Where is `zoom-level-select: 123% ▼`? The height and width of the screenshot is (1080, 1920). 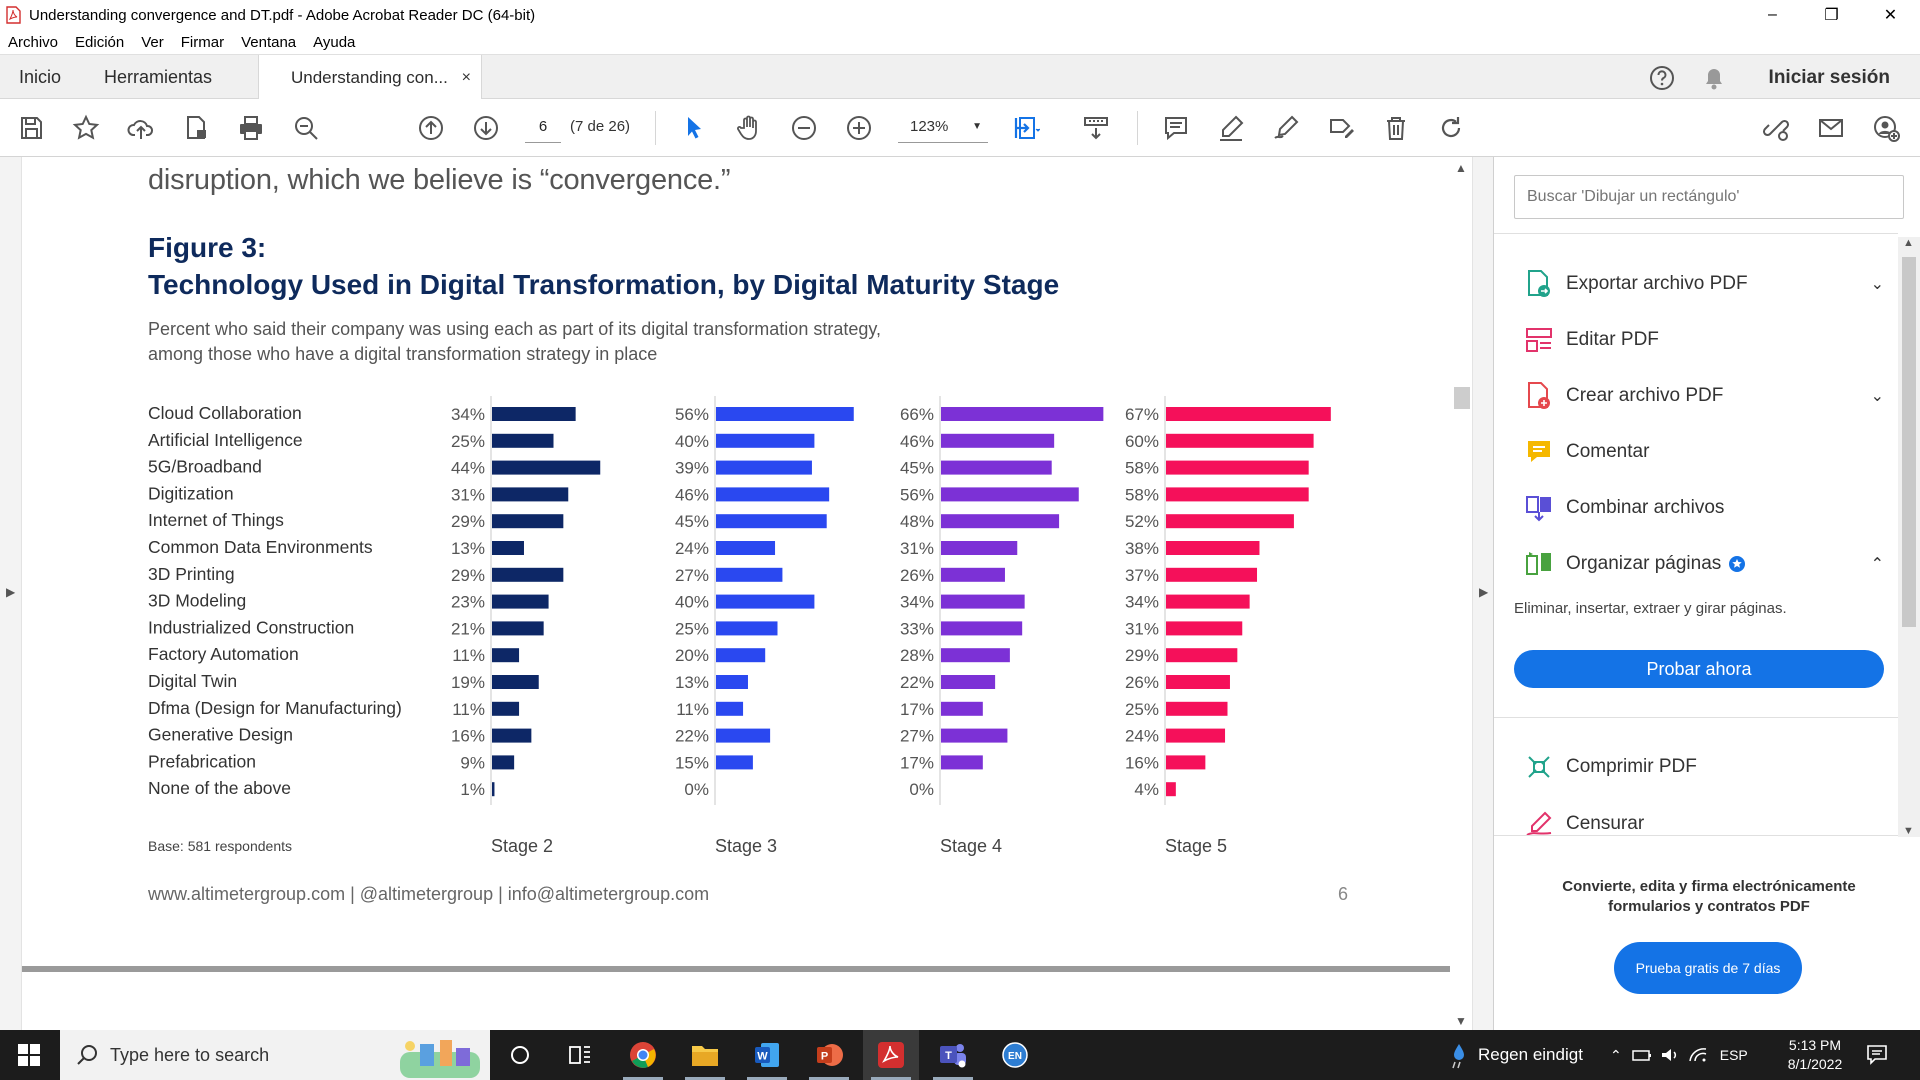
zoom-level-select: 123% ▼ is located at coordinates (943, 127).